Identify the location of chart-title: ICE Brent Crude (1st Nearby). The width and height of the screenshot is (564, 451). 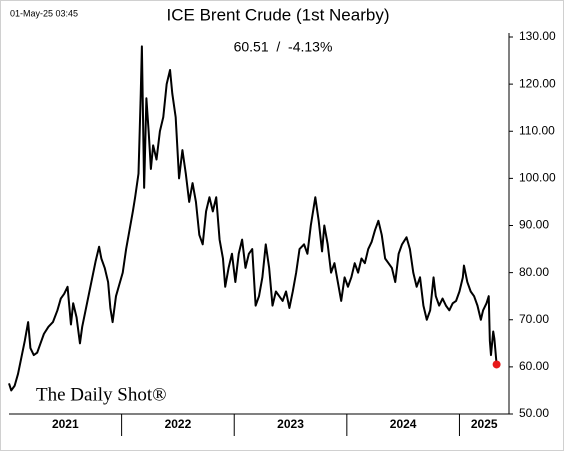
(278, 14).